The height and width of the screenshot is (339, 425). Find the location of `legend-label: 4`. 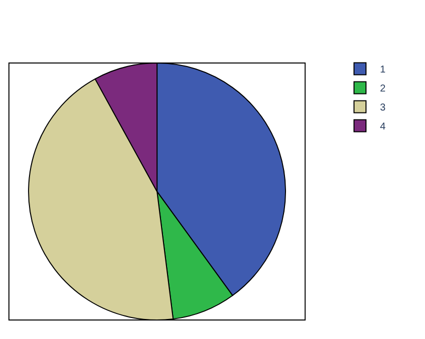

legend-label: 4 is located at coordinates (383, 127).